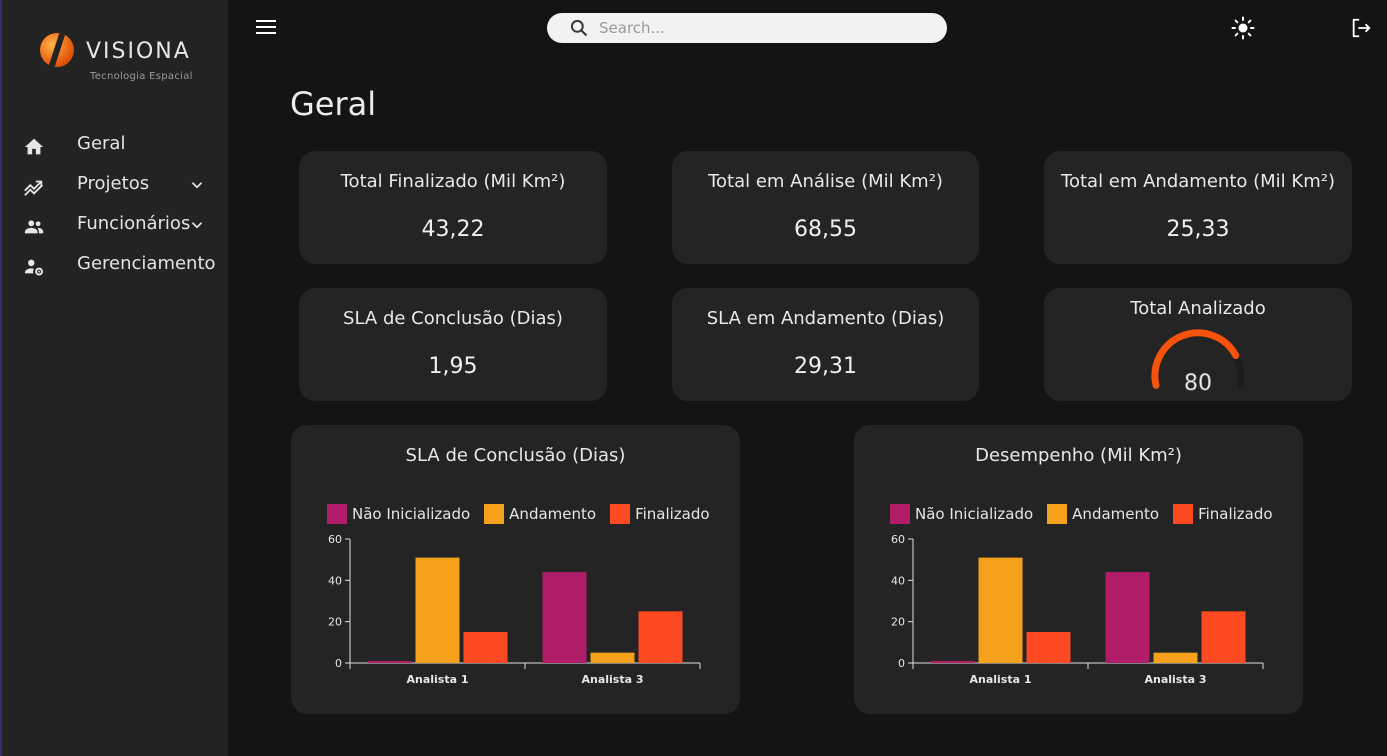  What do you see at coordinates (113, 183) in the screenshot?
I see `sidebar-item-label: Projetos` at bounding box center [113, 183].